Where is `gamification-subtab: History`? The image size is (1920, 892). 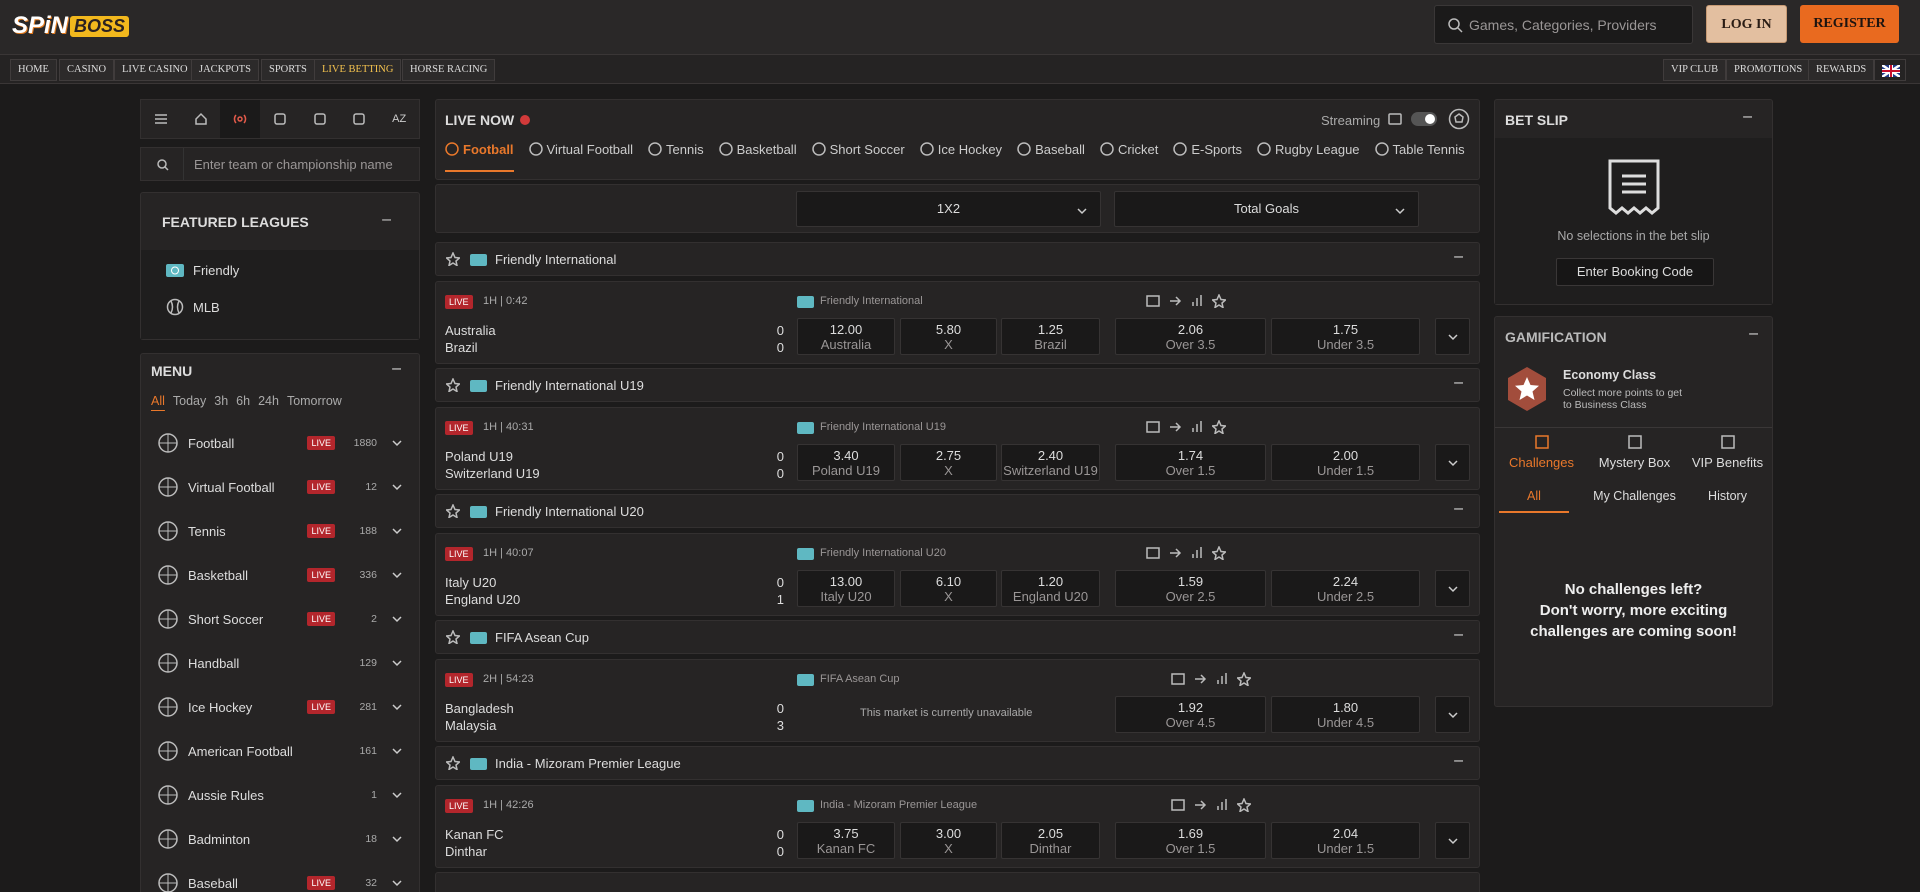 gamification-subtab: History is located at coordinates (1727, 496).